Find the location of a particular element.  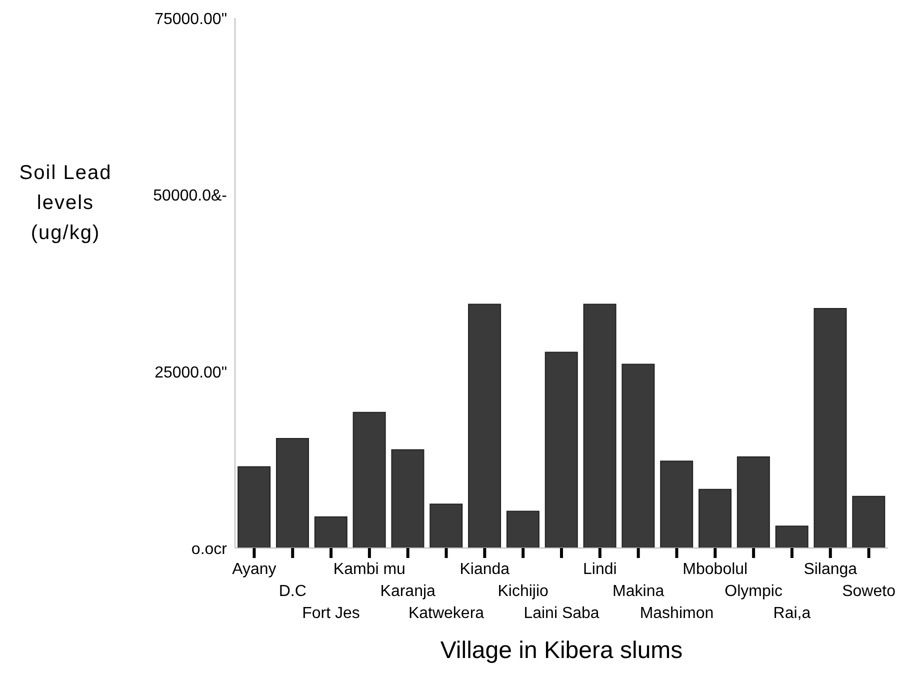

x-tick-label: Kambi mu is located at coordinates (369, 569).